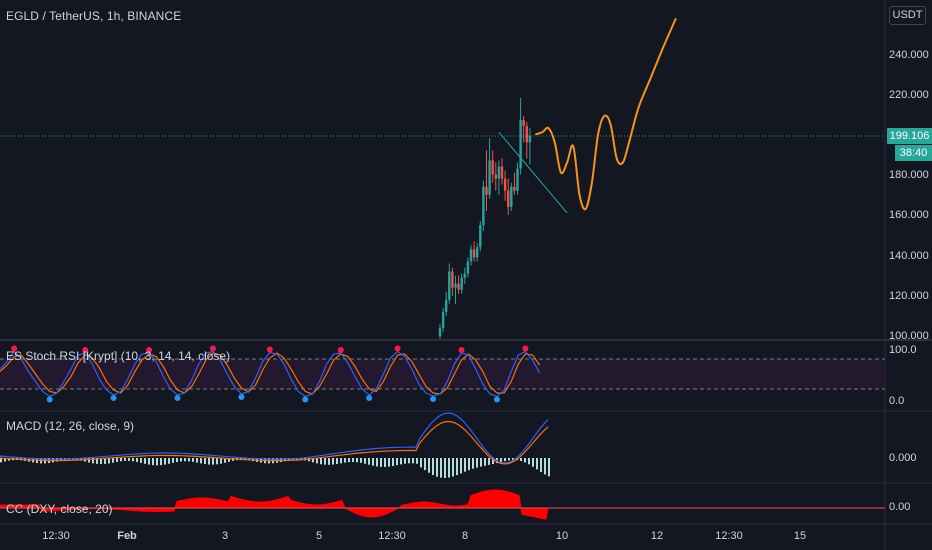 This screenshot has width=932, height=550. I want to click on time-tick-label: Feb, so click(127, 536).